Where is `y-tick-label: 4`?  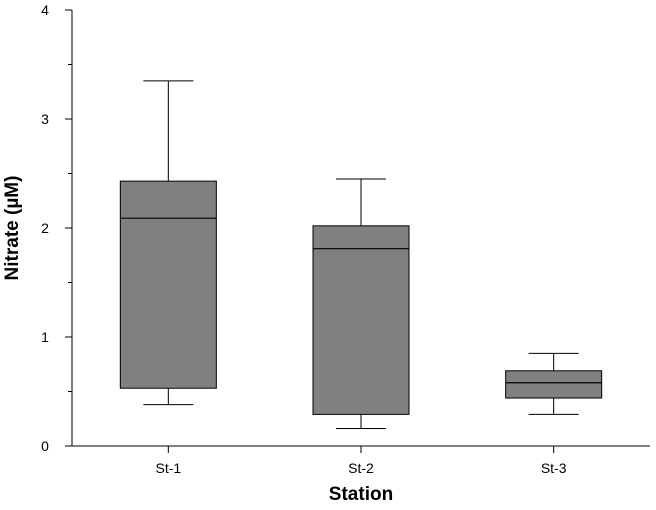 y-tick-label: 4 is located at coordinates (45, 10).